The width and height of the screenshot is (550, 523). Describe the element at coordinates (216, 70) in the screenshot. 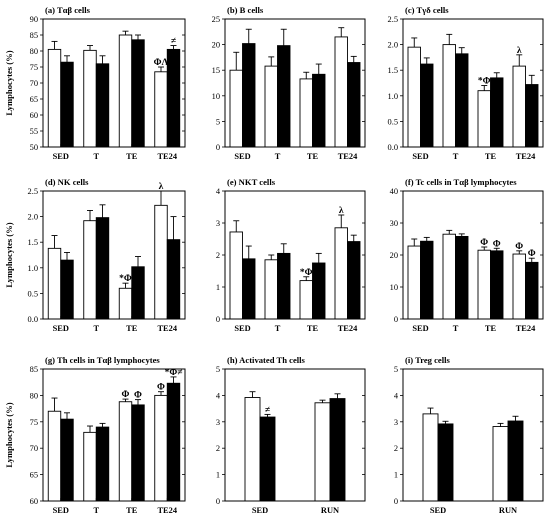

I see `y-tick-label: 15` at that location.